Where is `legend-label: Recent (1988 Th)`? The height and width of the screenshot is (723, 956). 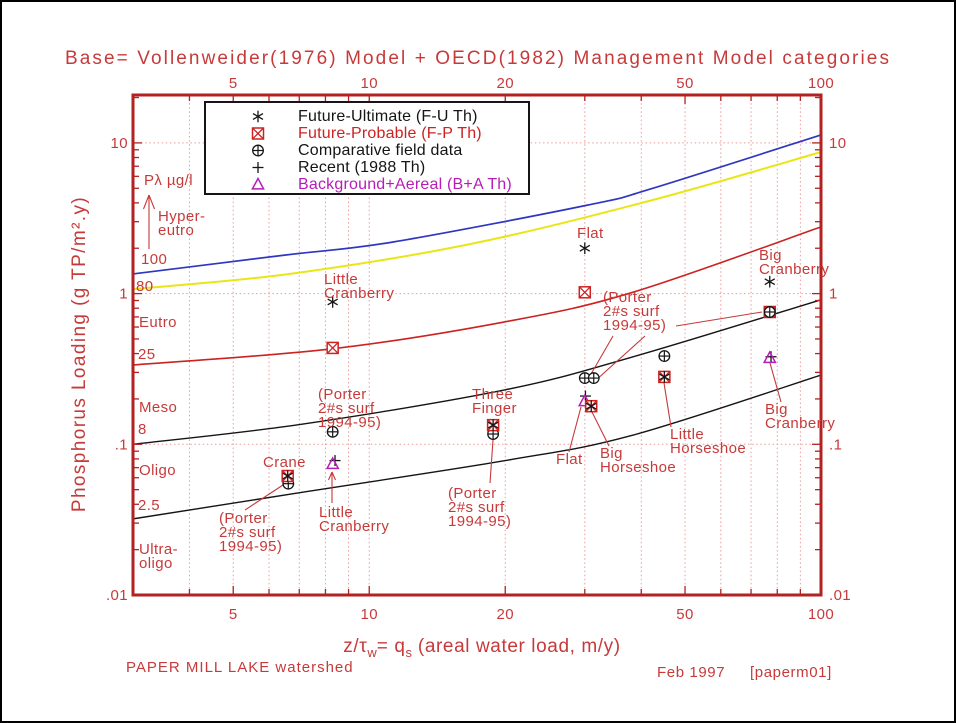 legend-label: Recent (1988 Th) is located at coordinates (362, 167).